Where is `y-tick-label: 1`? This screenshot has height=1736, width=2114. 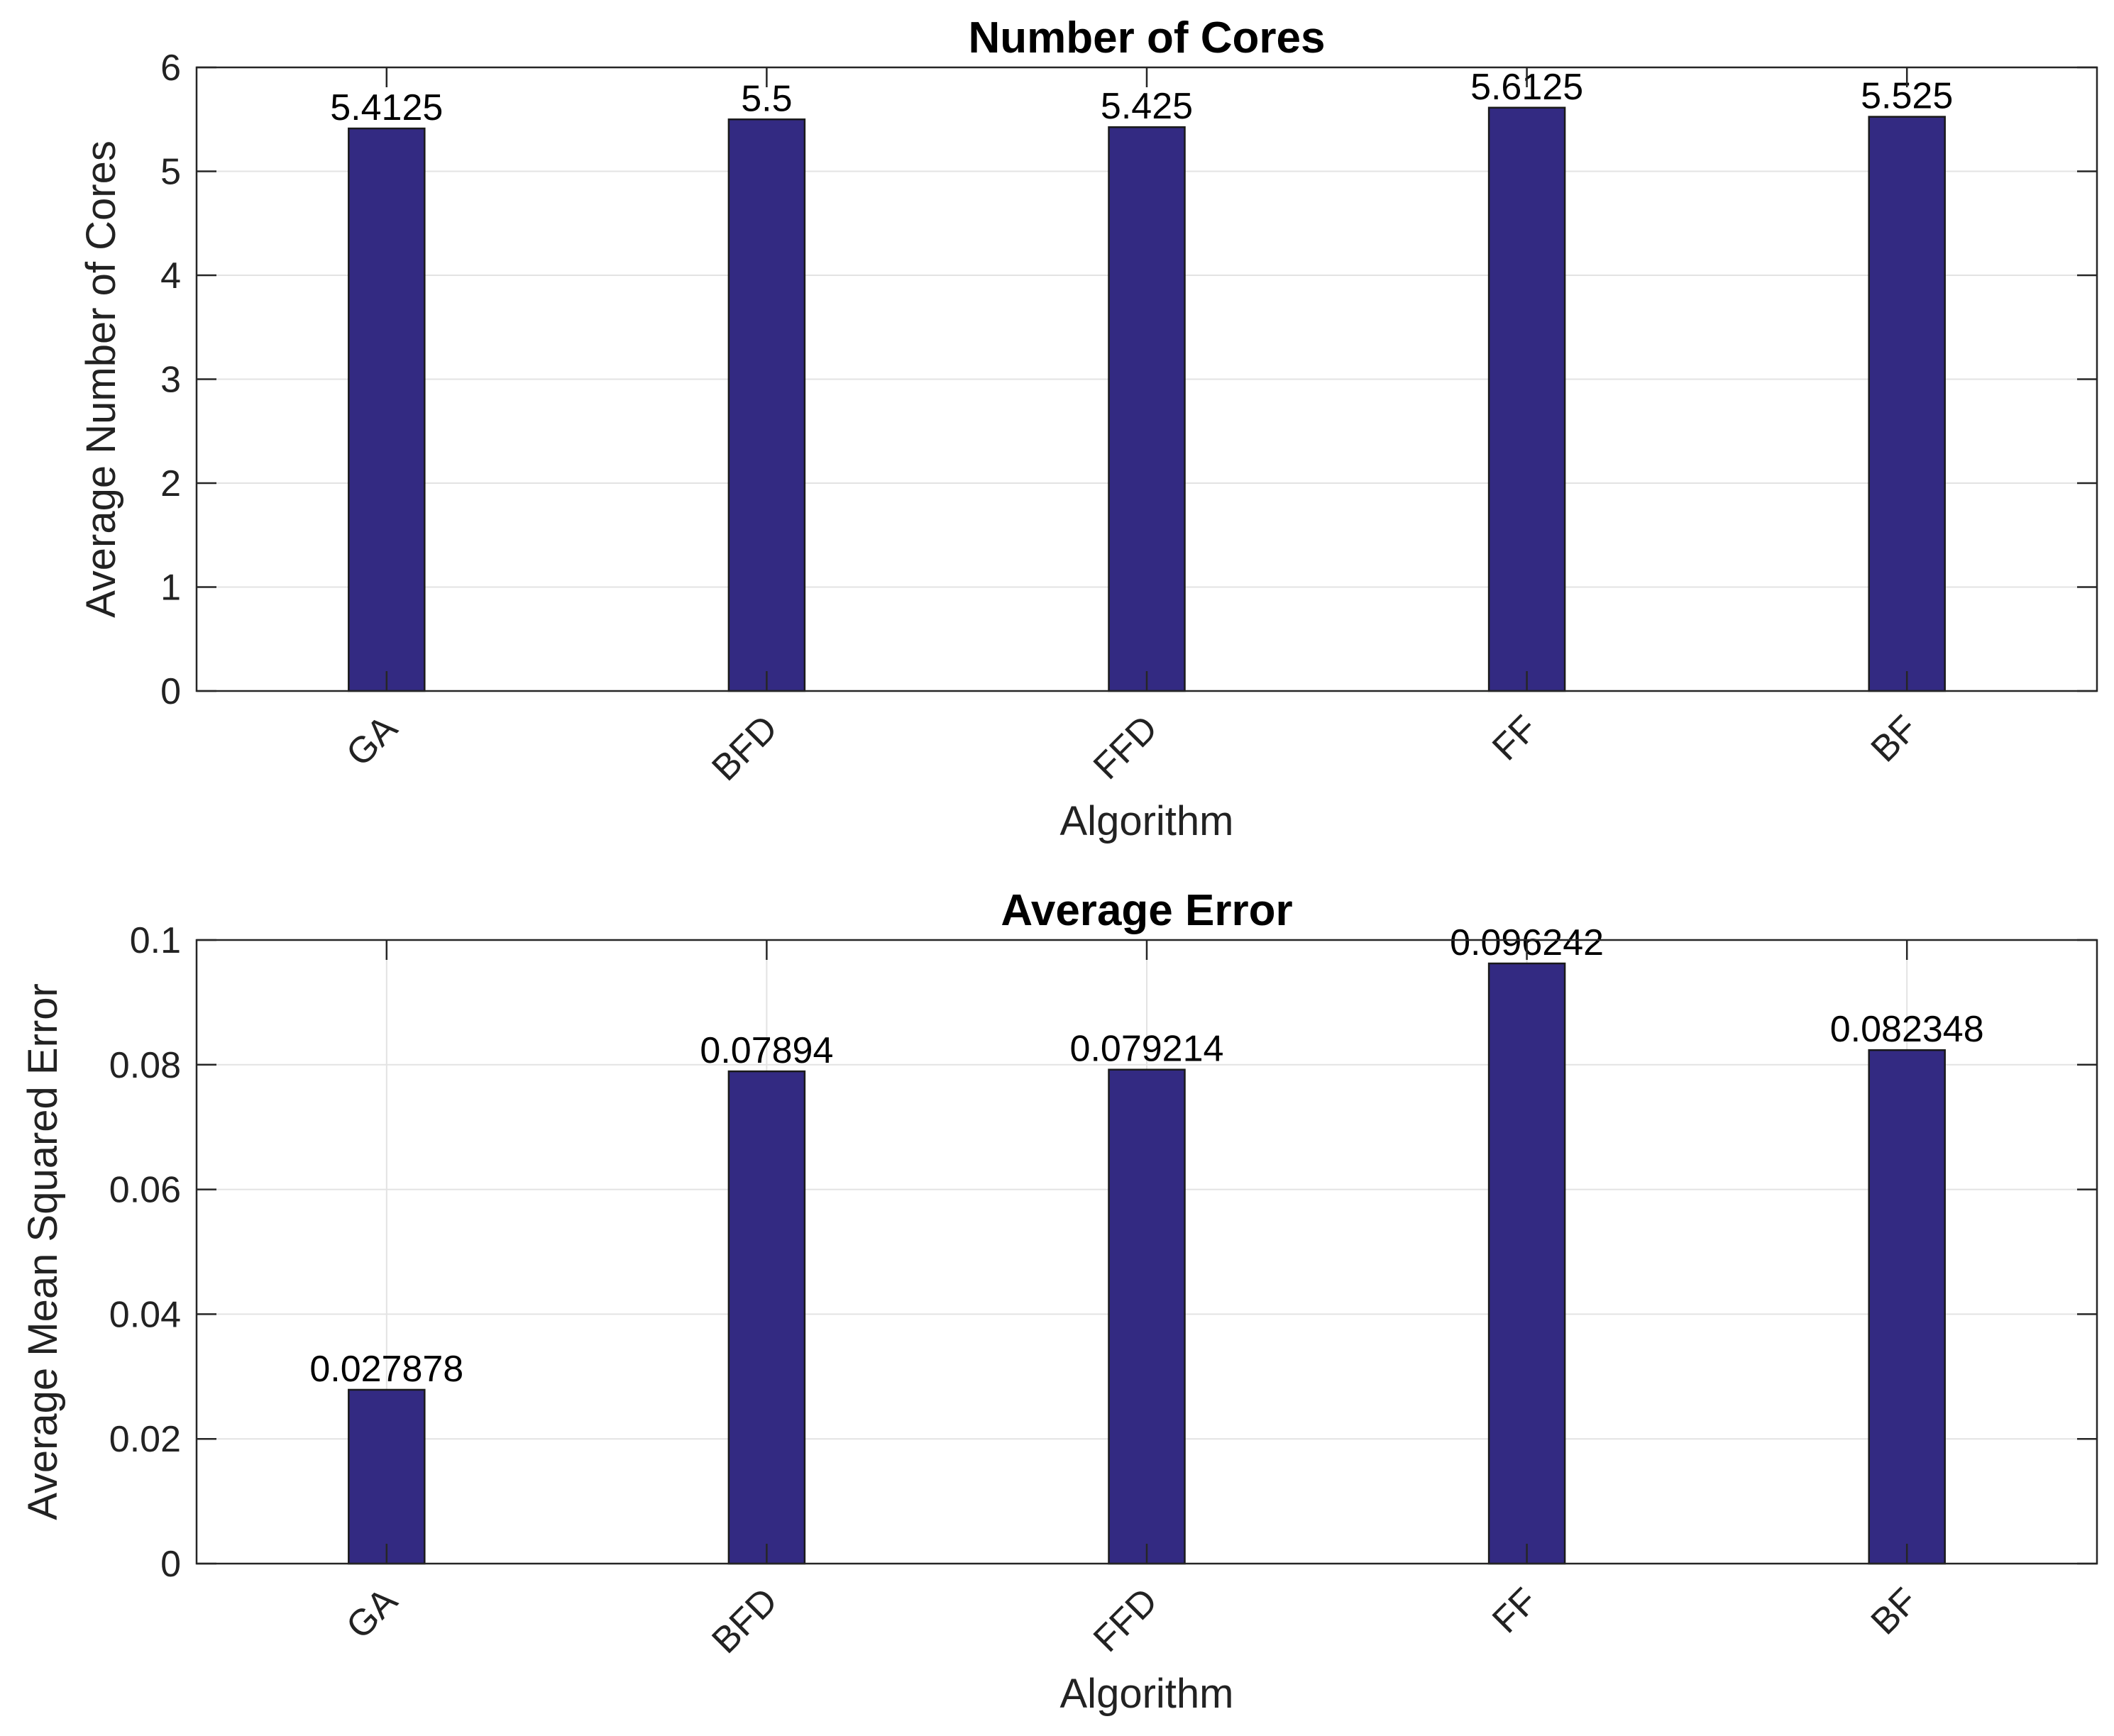 y-tick-label: 1 is located at coordinates (170, 588).